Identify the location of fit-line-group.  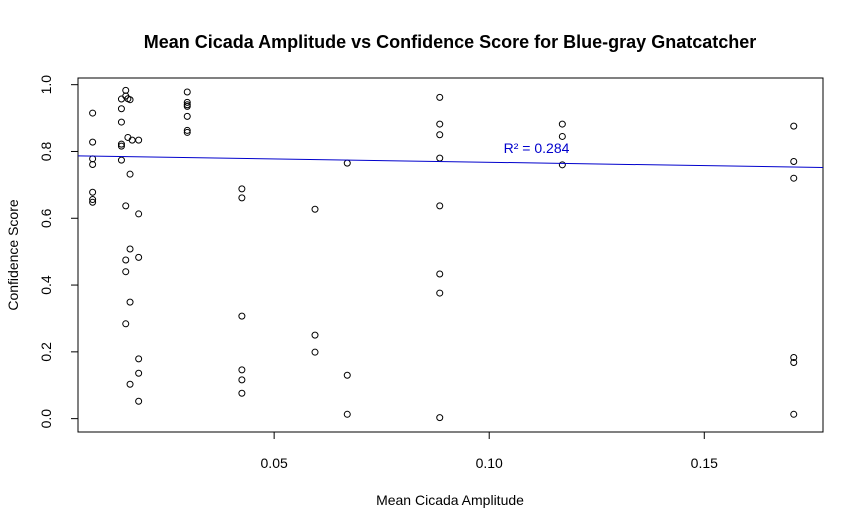
(450, 162).